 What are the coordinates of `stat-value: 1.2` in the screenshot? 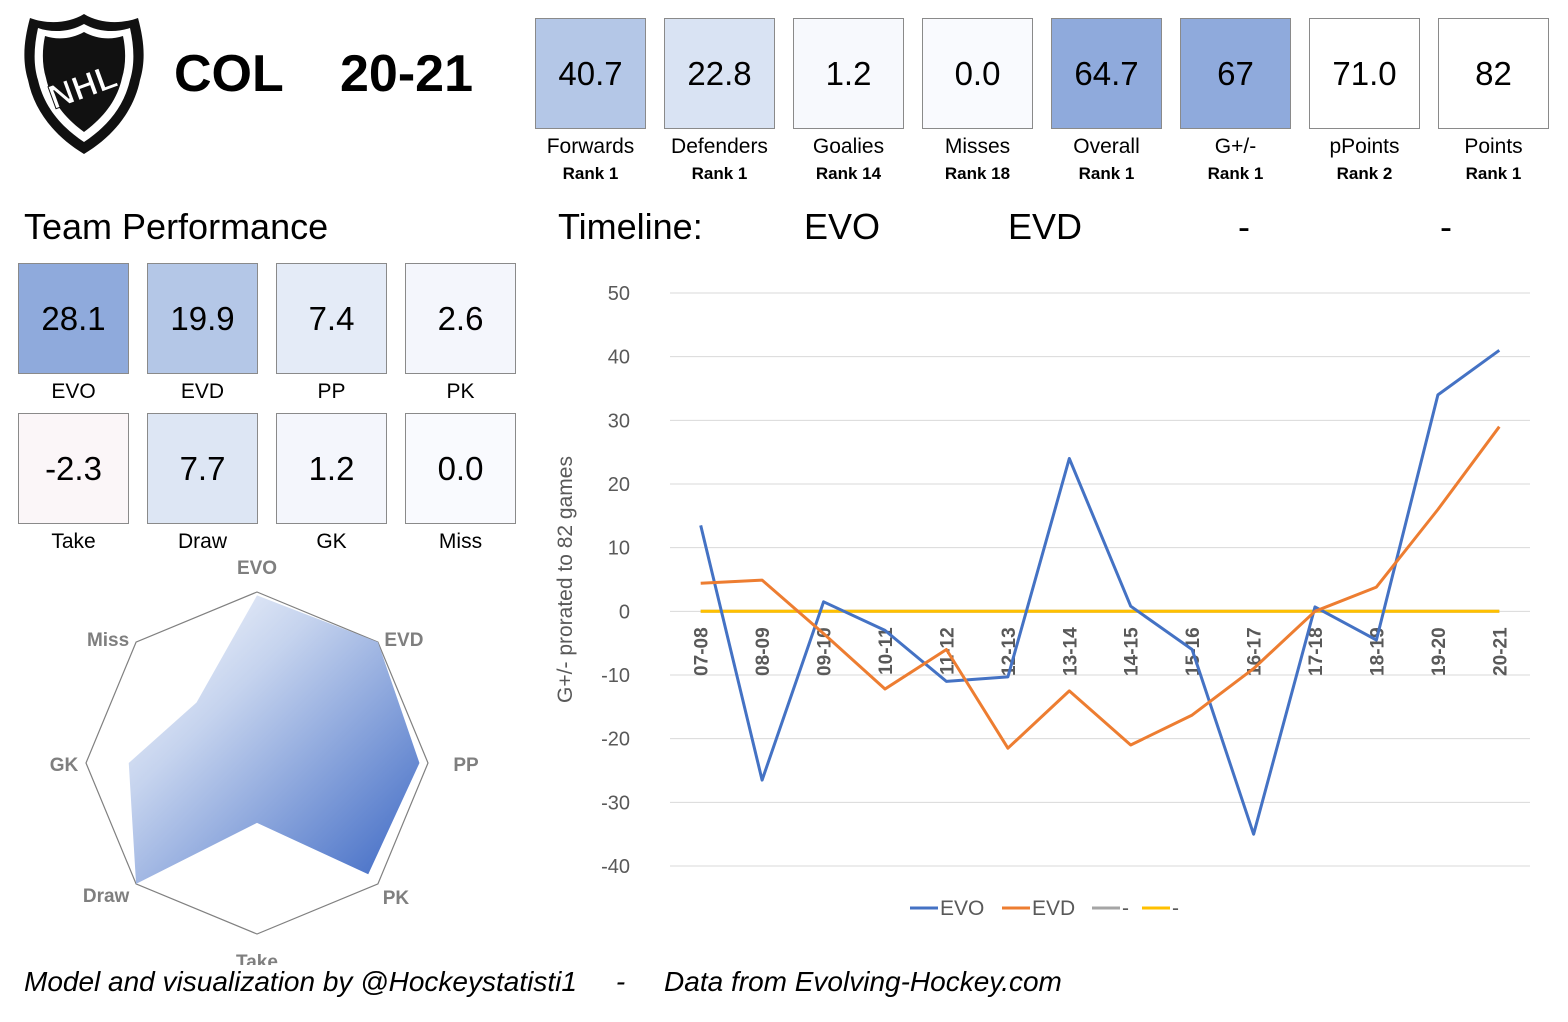 It's located at (848, 73).